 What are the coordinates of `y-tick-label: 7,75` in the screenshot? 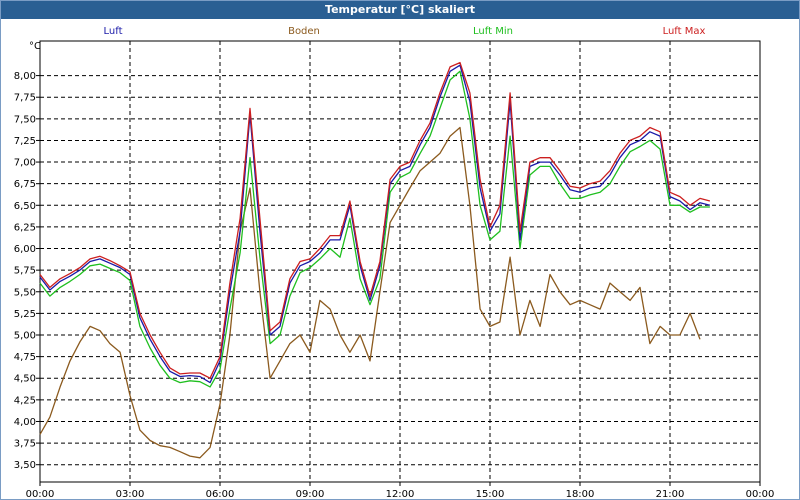 It's located at (25, 98).